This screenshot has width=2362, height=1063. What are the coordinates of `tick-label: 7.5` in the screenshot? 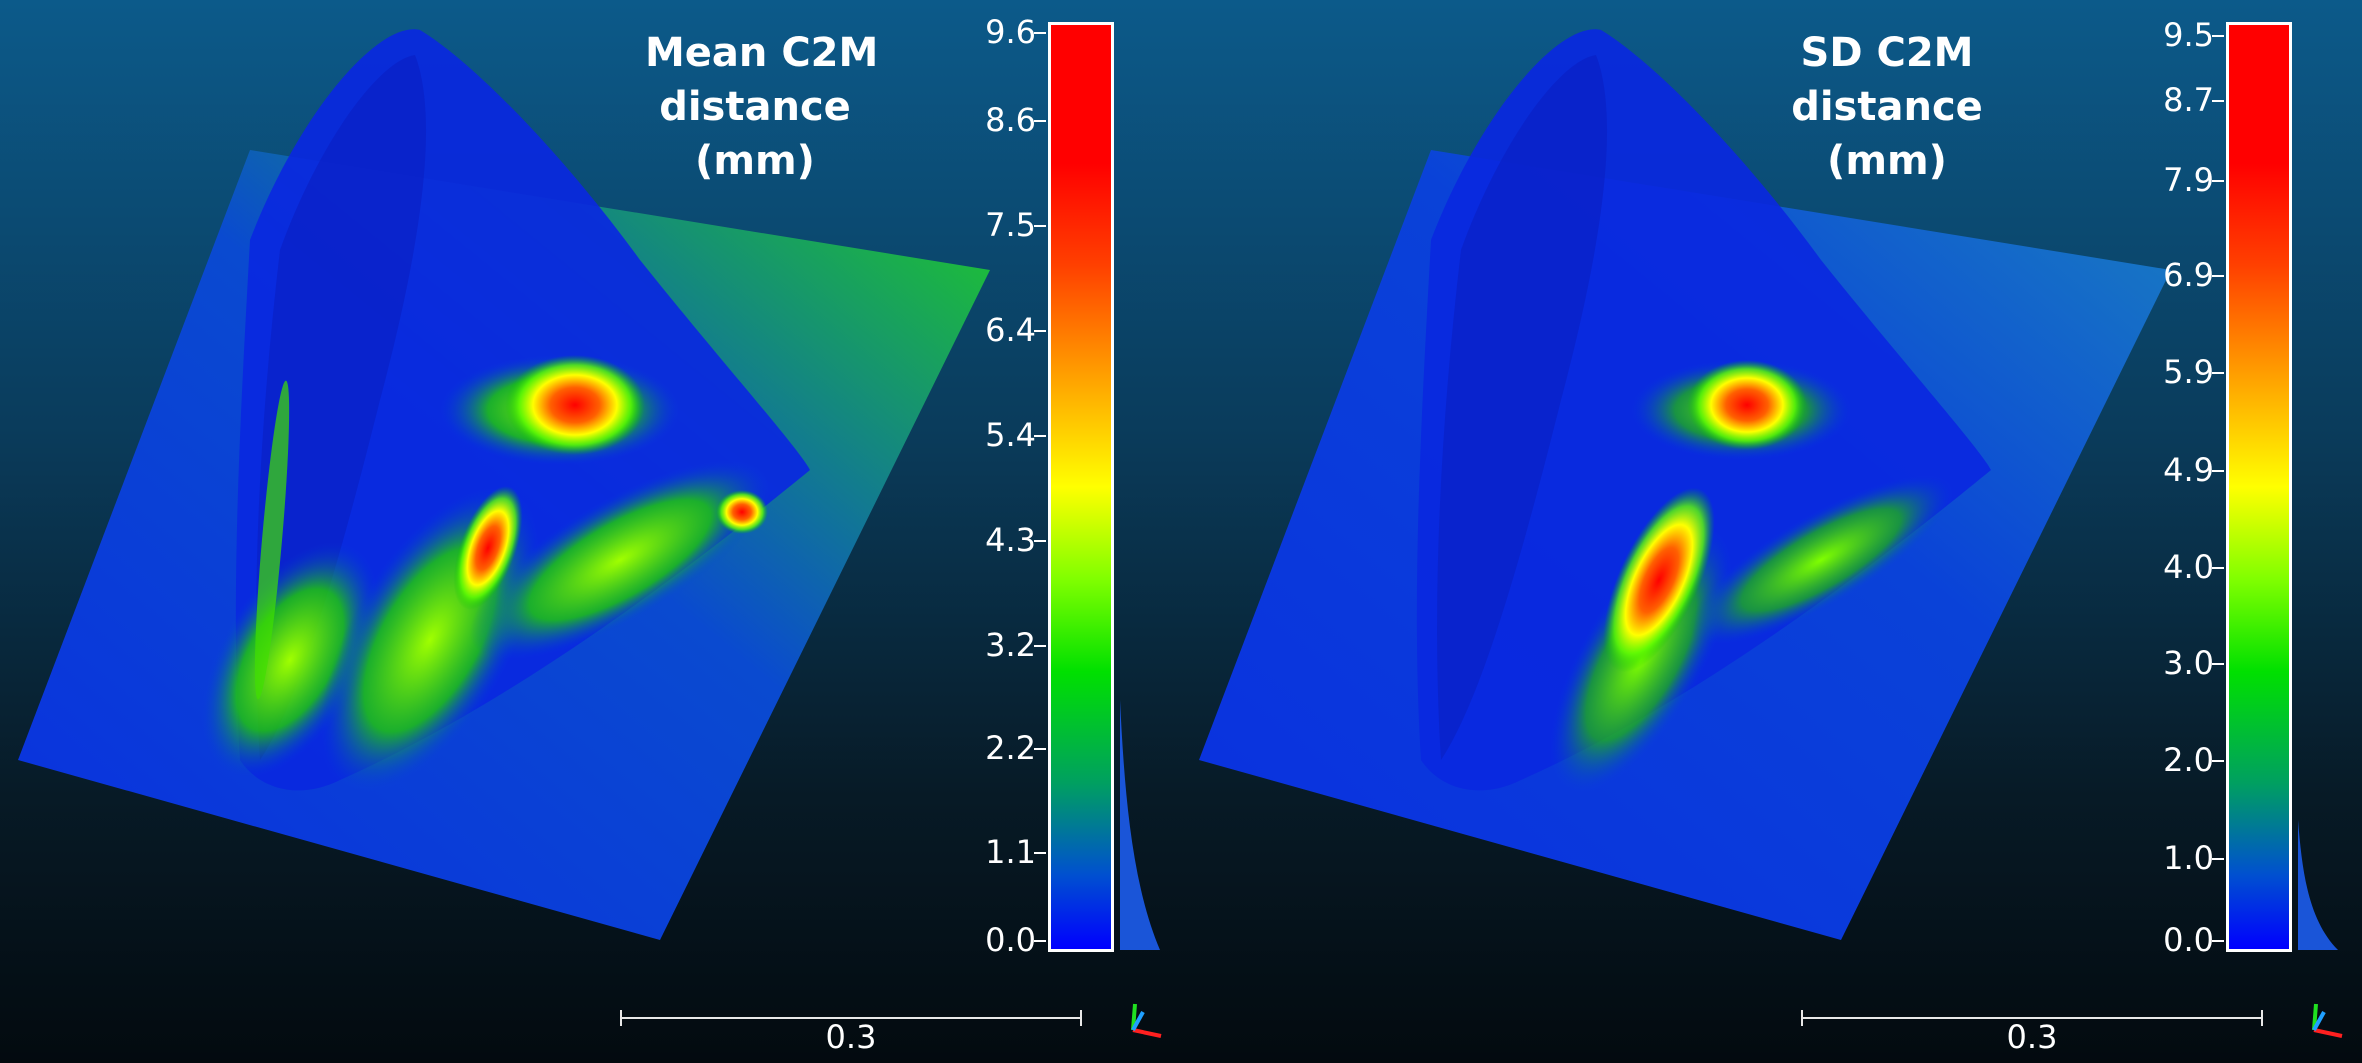 It's located at (1010, 225).